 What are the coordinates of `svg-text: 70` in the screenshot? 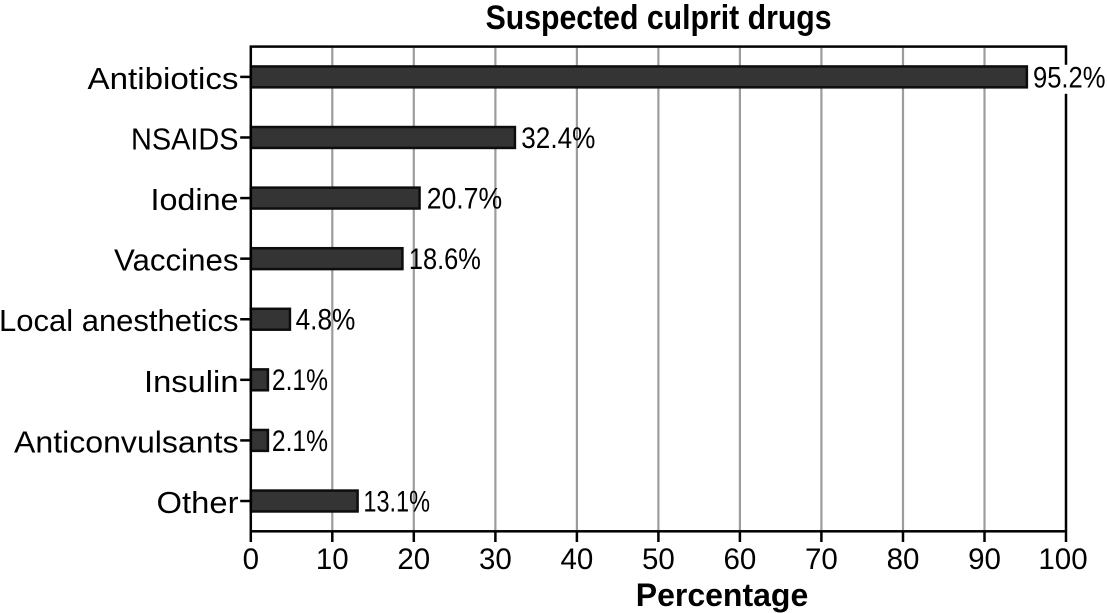 It's located at (821, 559).